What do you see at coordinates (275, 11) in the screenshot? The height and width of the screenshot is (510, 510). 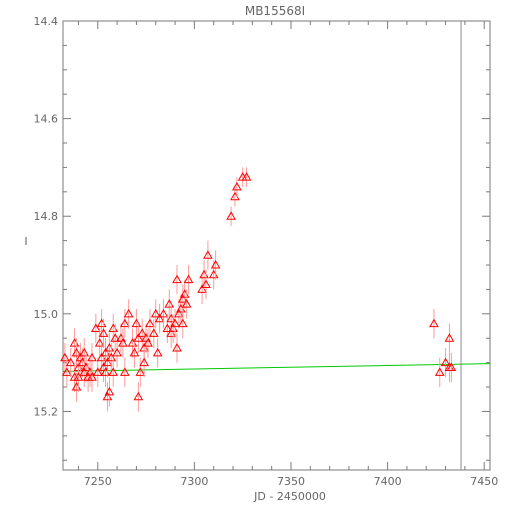 I see `chart-title: MB15568I` at bounding box center [275, 11].